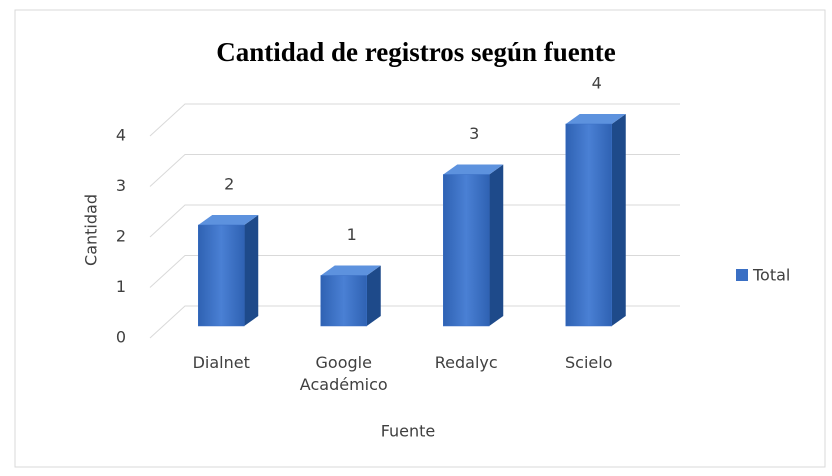 The image size is (832, 476). I want to click on y-tick-label: 1, so click(121, 286).